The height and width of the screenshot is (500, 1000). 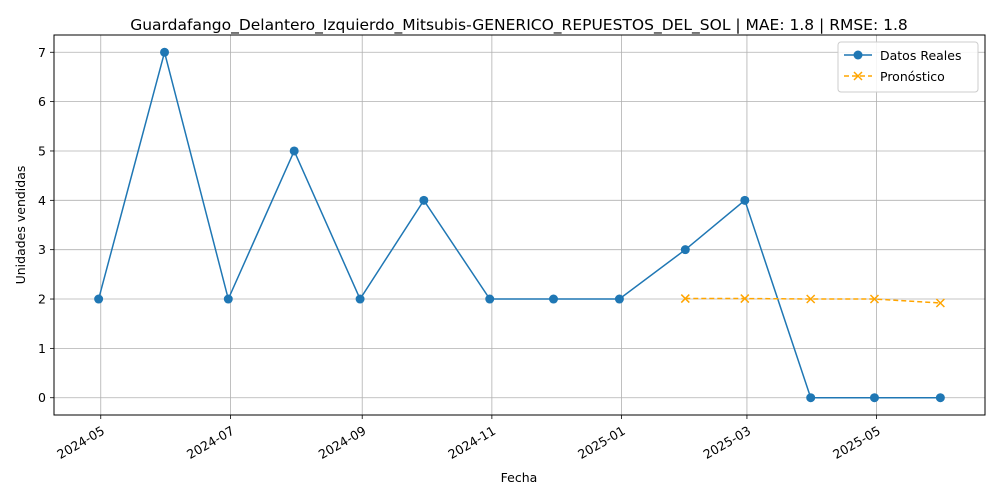 I want to click on x-tick-label: 2024-11, so click(x=471, y=442).